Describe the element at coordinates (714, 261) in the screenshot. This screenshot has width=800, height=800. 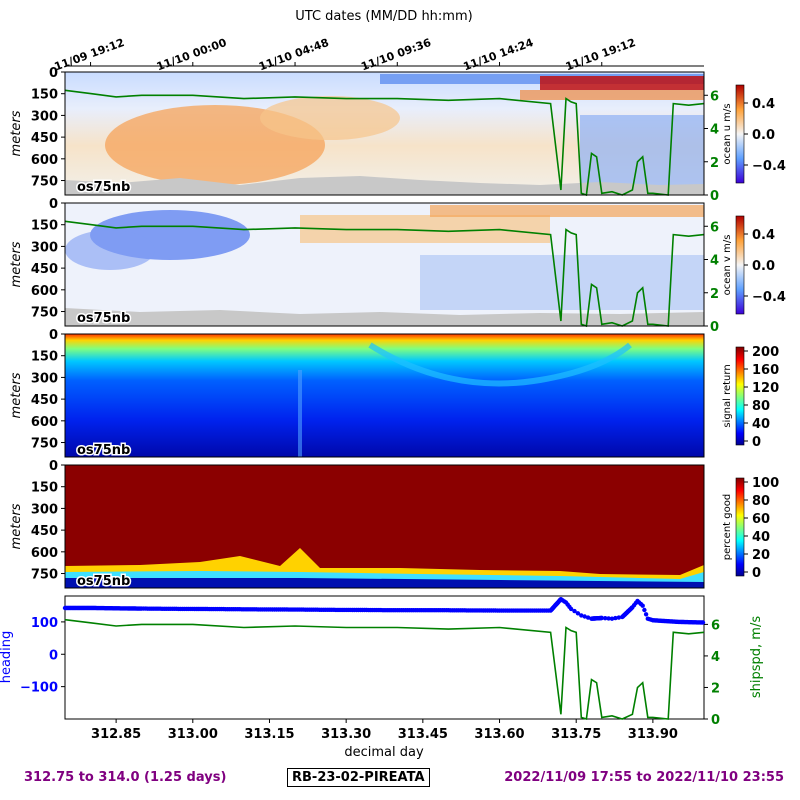
I see `shipspd-tick-label: 4` at that location.